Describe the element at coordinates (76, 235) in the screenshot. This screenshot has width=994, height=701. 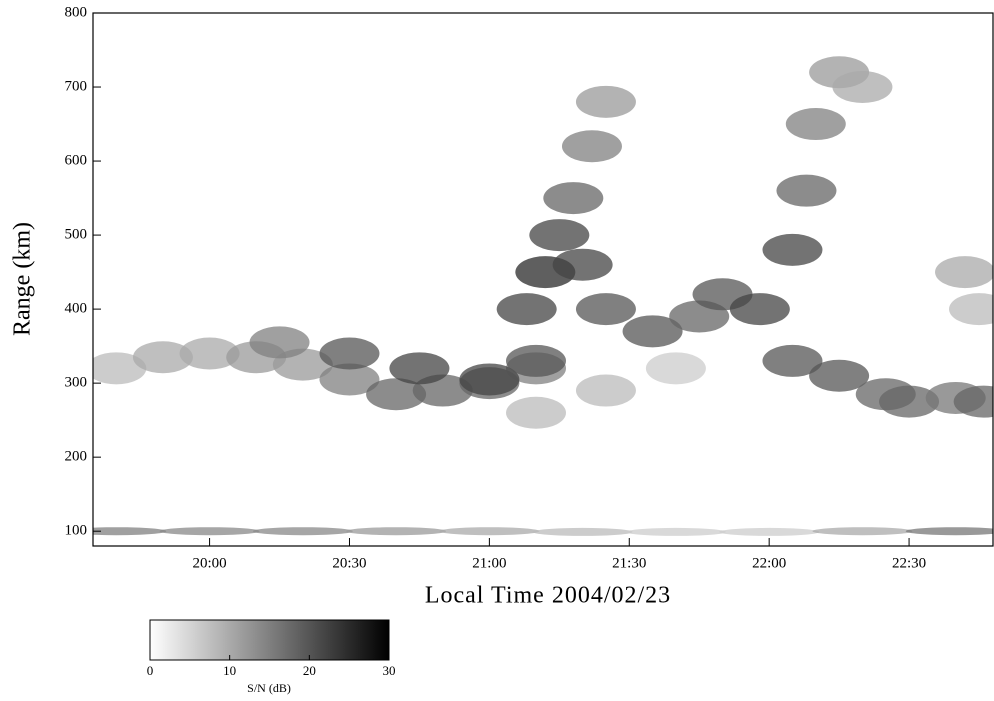
I see `y-tick-label: 500` at that location.